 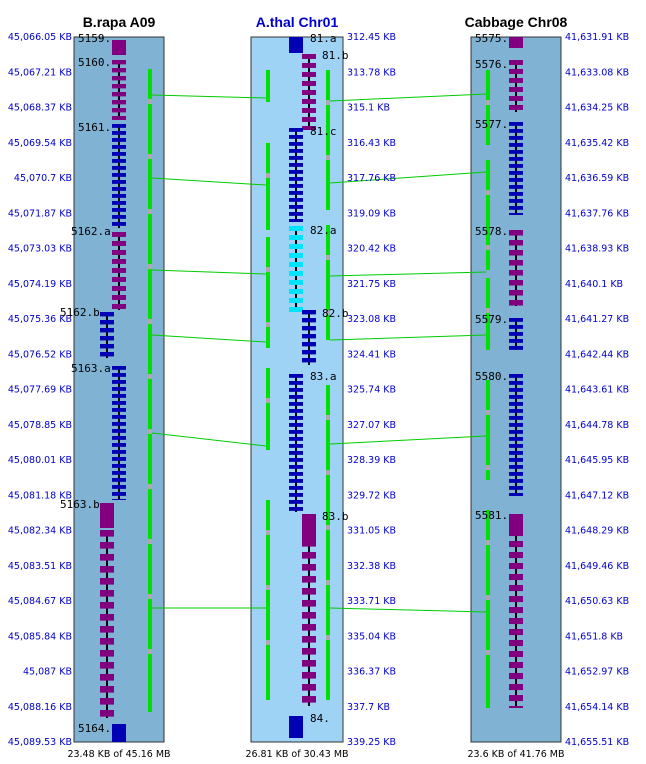 What do you see at coordinates (371, 354) in the screenshot?
I see `tick-label: 324.41 KB` at bounding box center [371, 354].